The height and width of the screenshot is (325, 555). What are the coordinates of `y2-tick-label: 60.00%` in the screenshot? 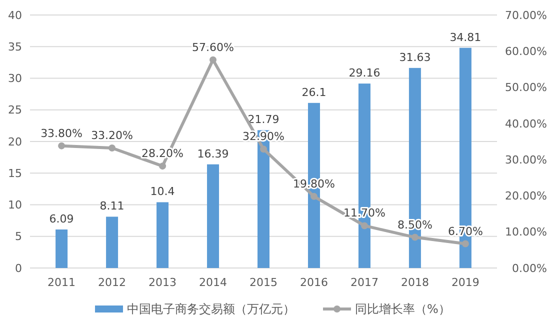 It's located at (526, 51).